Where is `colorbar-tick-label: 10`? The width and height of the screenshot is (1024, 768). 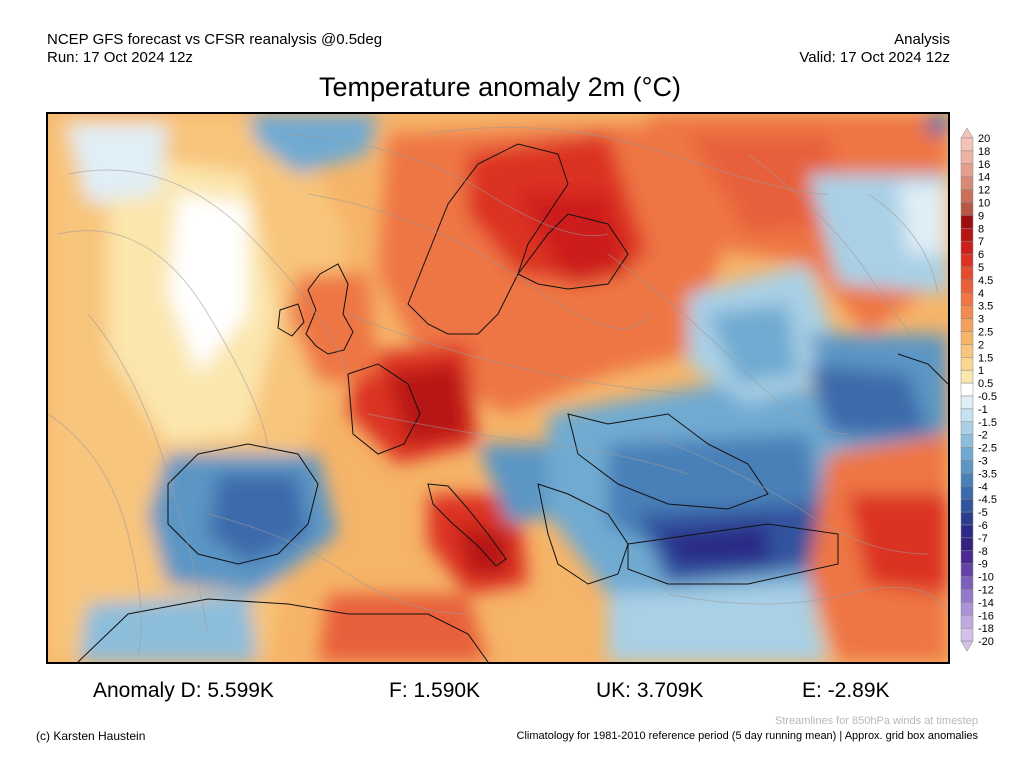
colorbar-tick-label: 10 is located at coordinates (984, 204).